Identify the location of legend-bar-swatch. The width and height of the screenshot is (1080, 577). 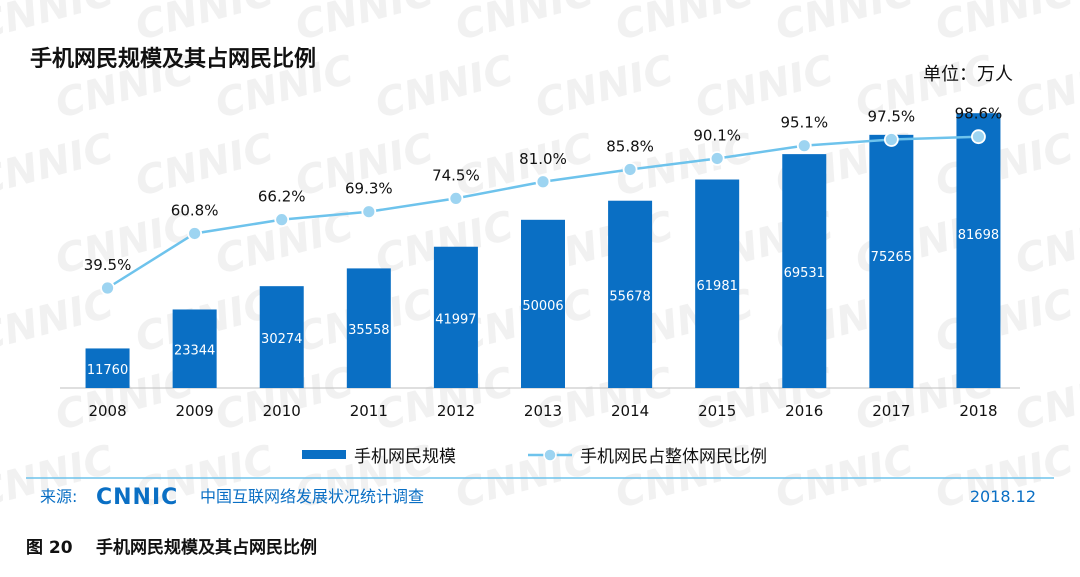
(324, 454).